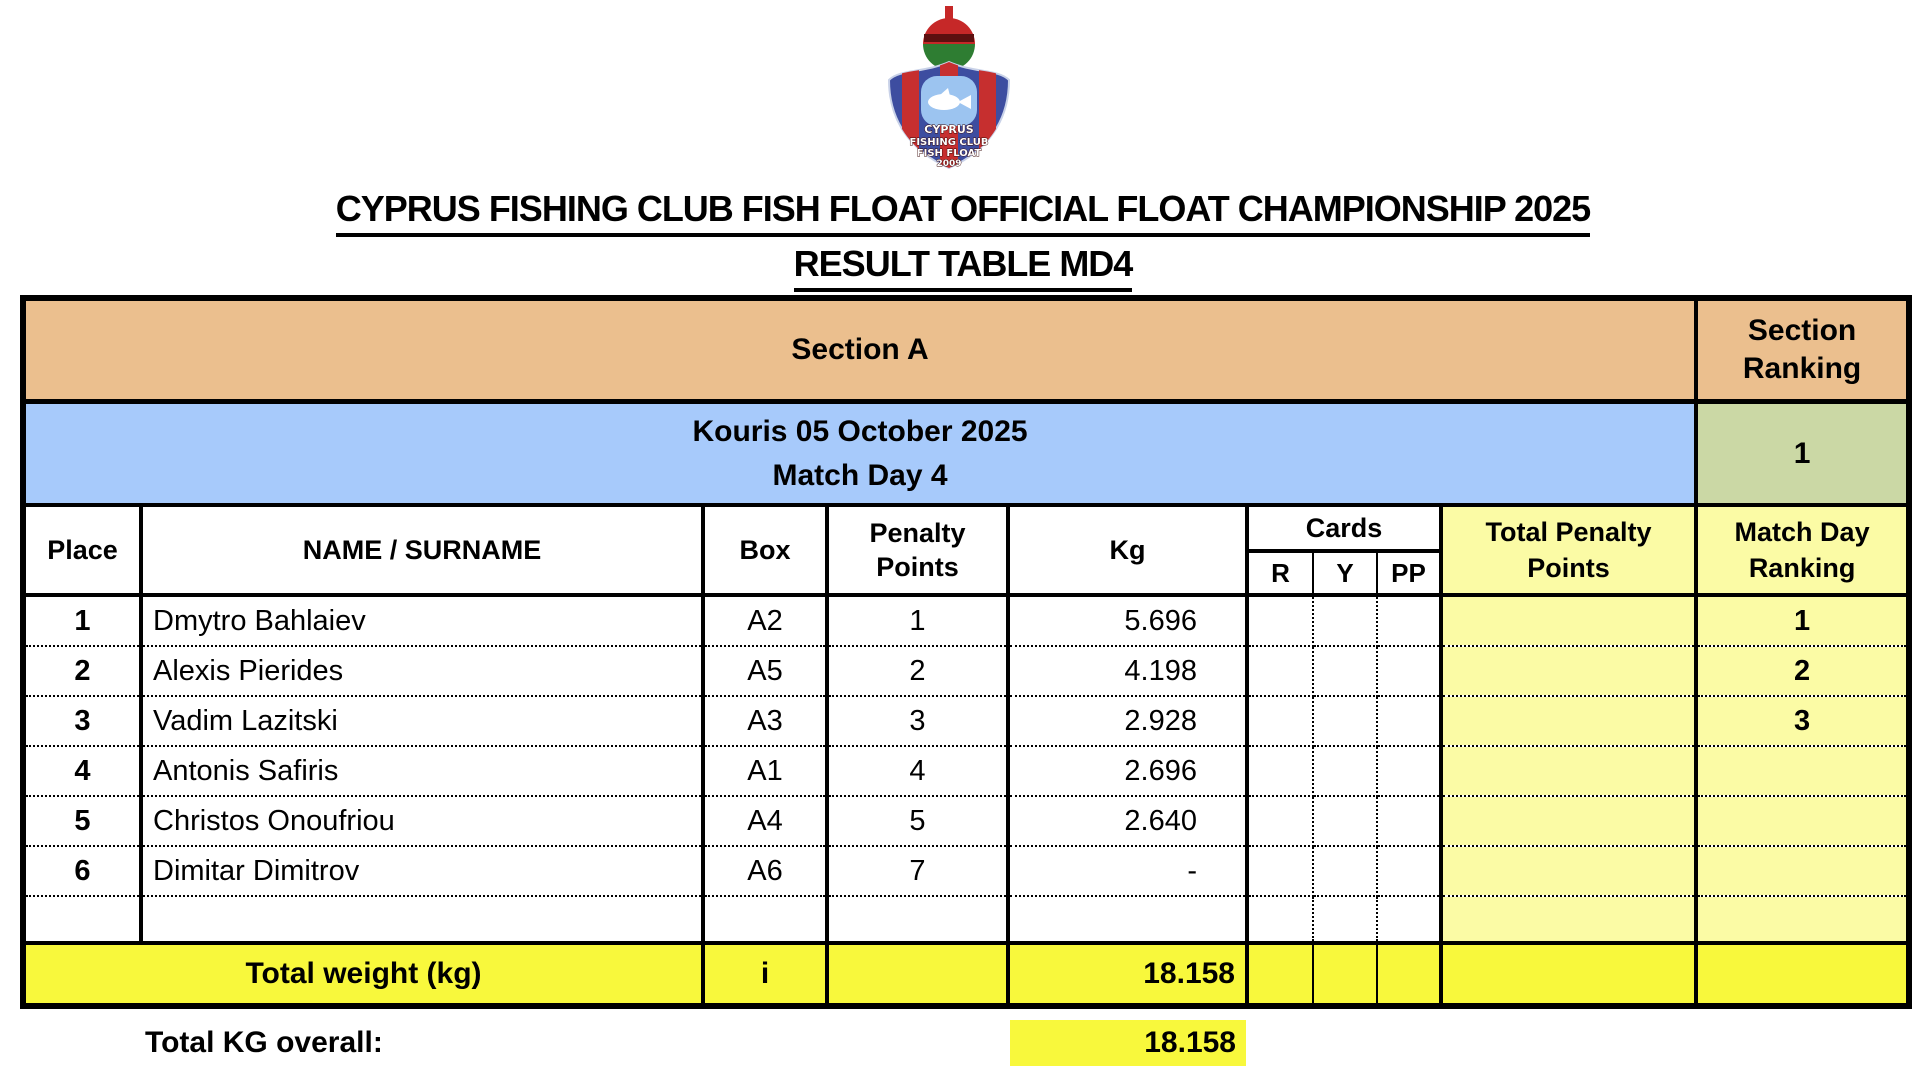 The width and height of the screenshot is (1926, 1070). I want to click on name-cell, so click(422, 920).